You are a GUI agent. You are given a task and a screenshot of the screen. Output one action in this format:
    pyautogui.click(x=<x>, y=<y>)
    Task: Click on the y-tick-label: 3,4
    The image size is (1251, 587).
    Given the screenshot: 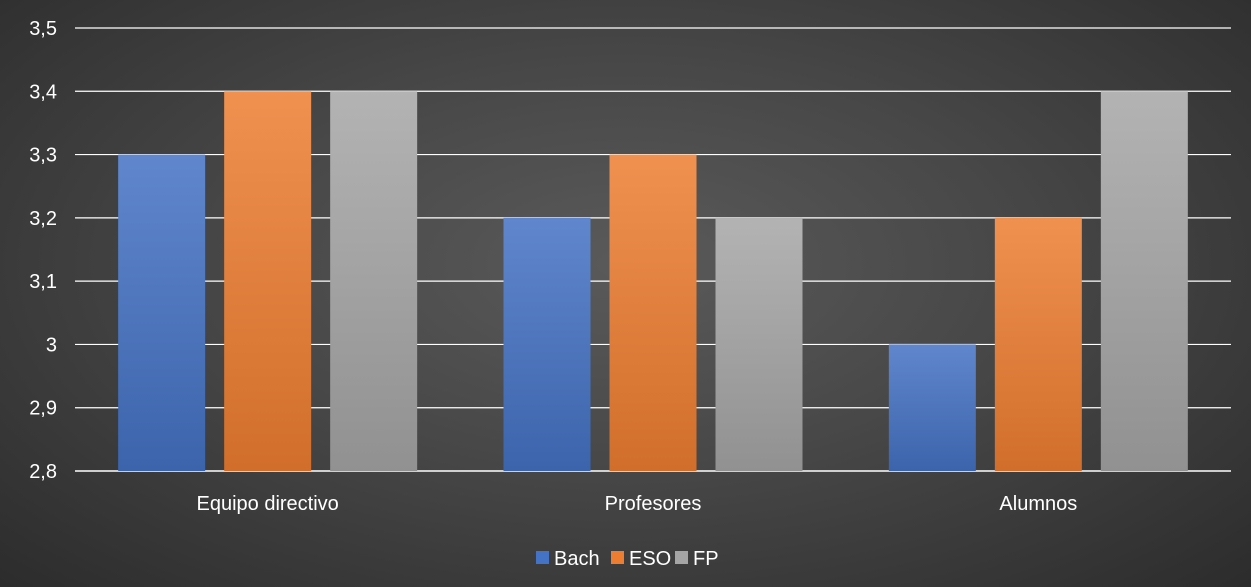 What is the action you would take?
    pyautogui.click(x=43, y=92)
    